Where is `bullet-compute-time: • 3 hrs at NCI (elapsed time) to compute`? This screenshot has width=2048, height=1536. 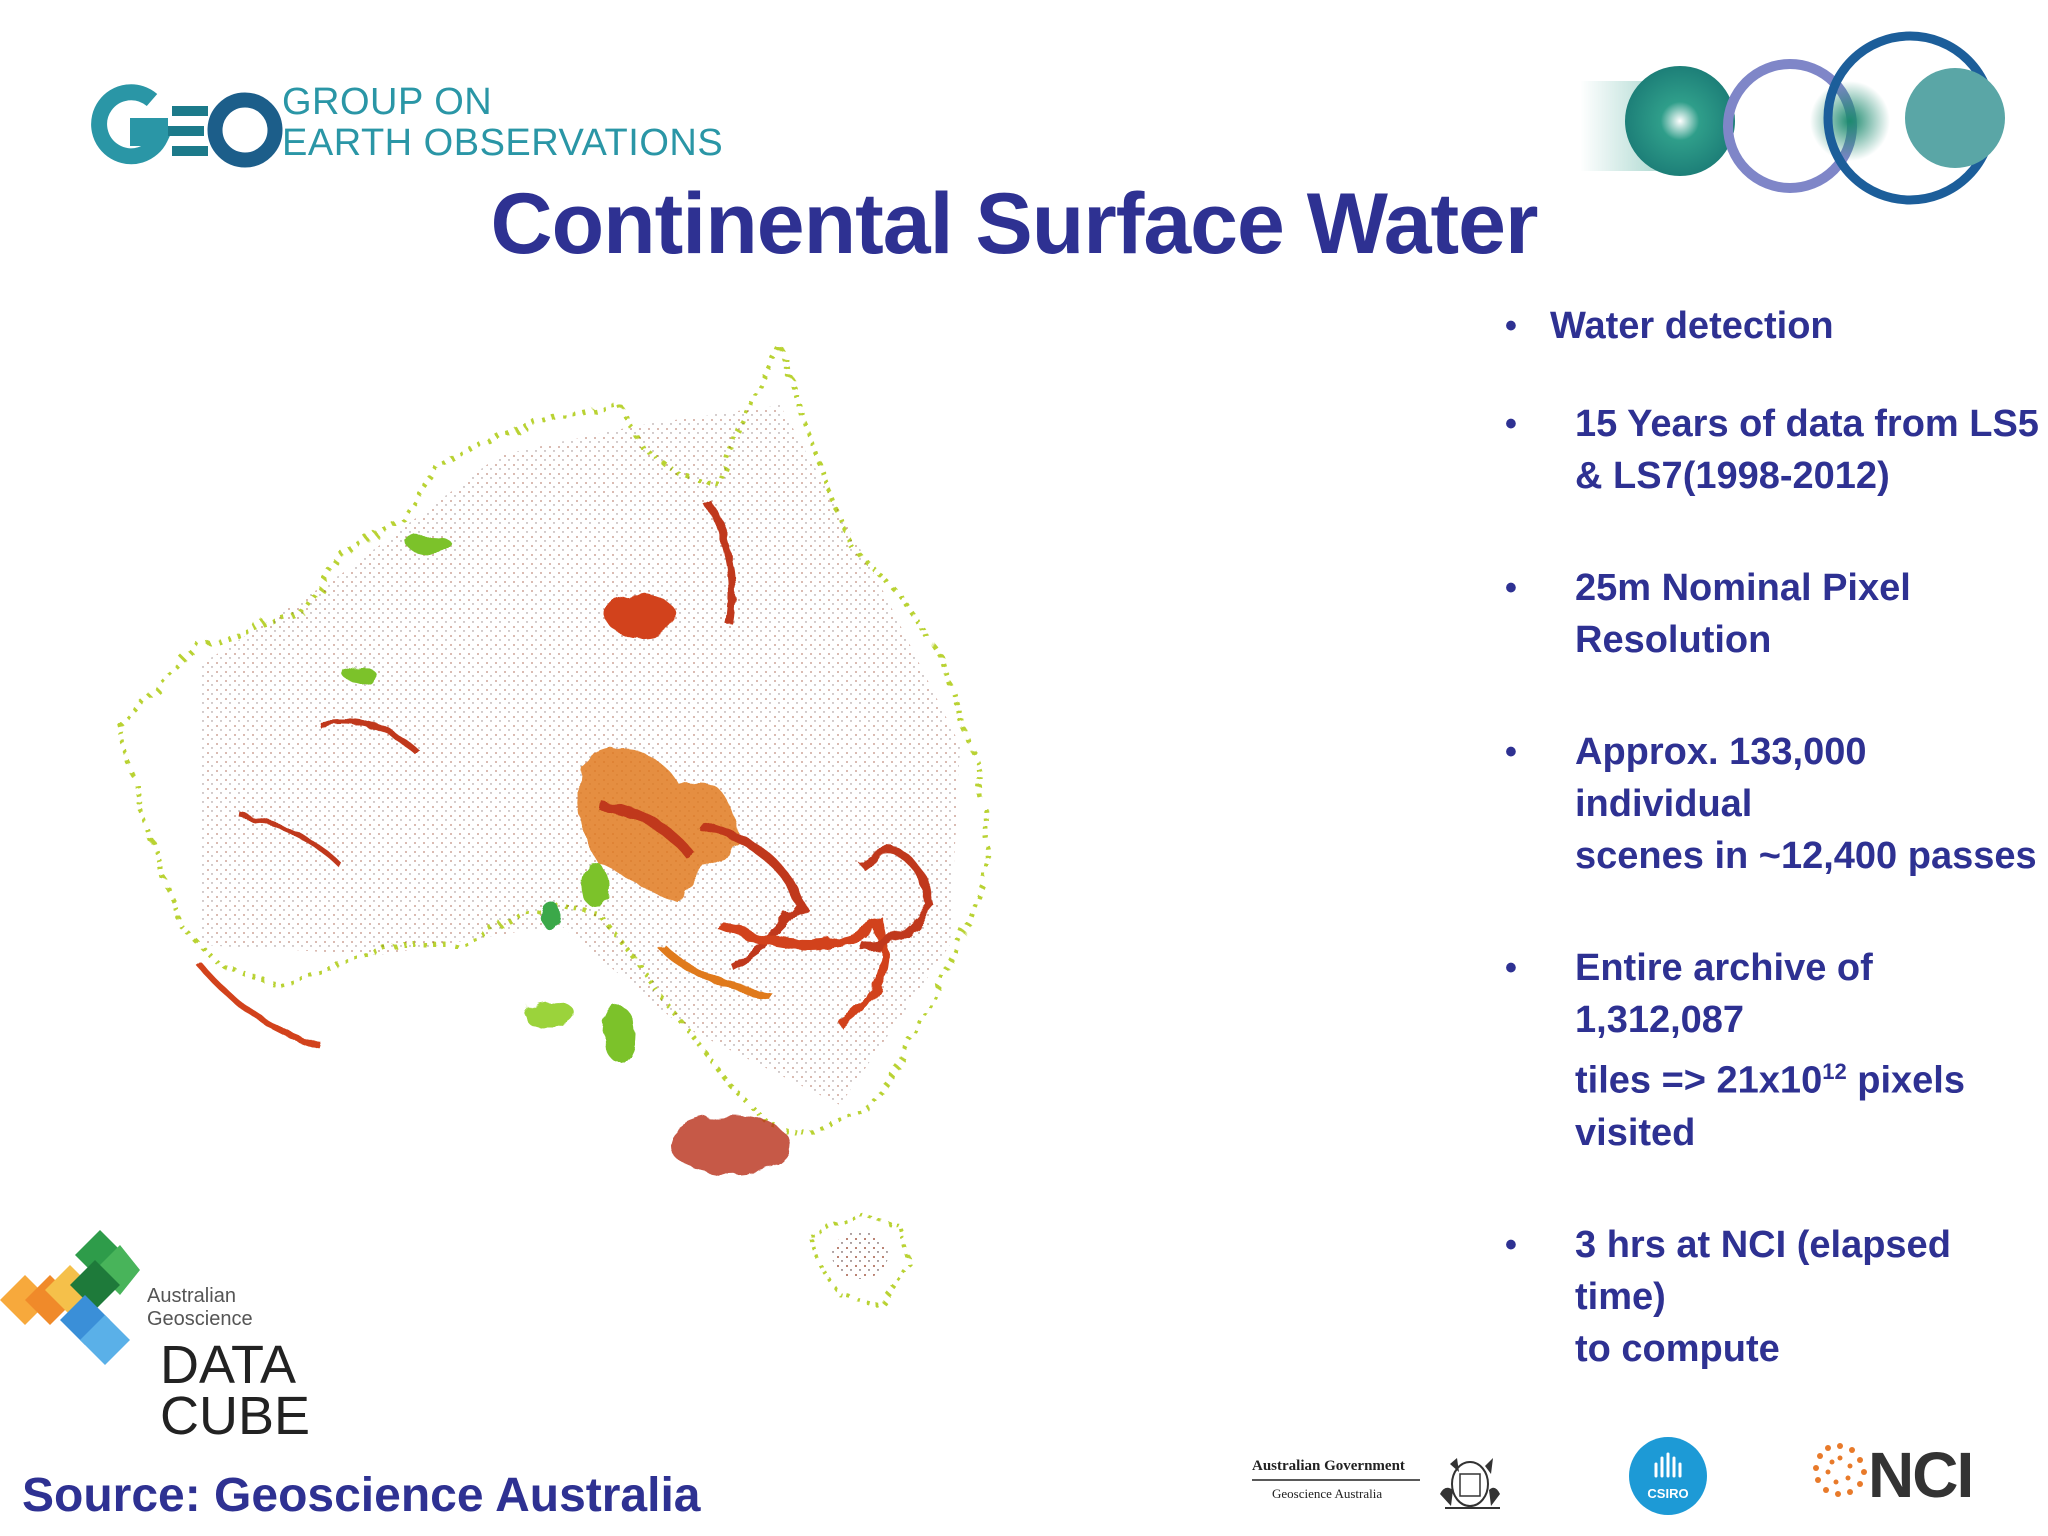
bullet-compute-time: • 3 hrs at NCI (elapsed time) to compute is located at coordinates (1772, 1297).